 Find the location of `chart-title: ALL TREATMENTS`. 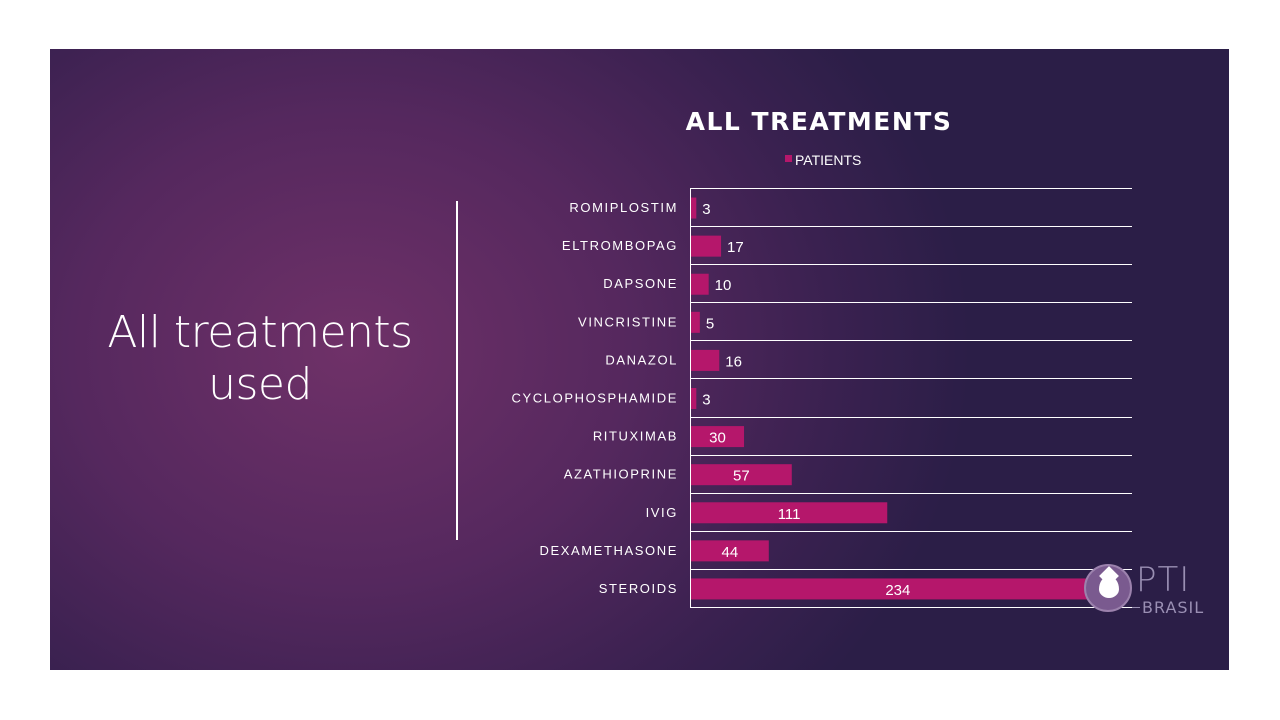

chart-title: ALL TREATMENTS is located at coordinates (819, 121).